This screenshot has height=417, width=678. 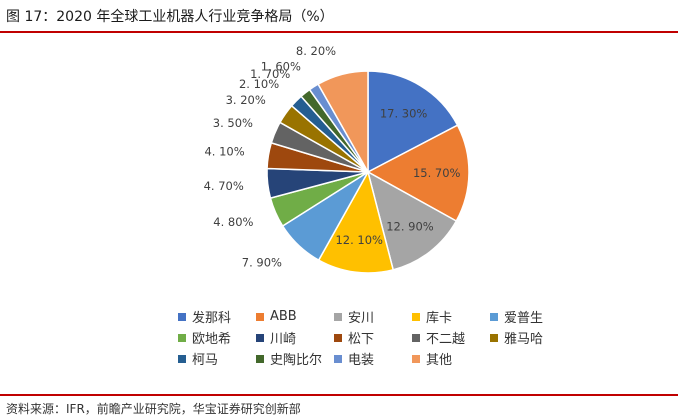 I want to click on legend-label: 欧地希, so click(x=212, y=339).